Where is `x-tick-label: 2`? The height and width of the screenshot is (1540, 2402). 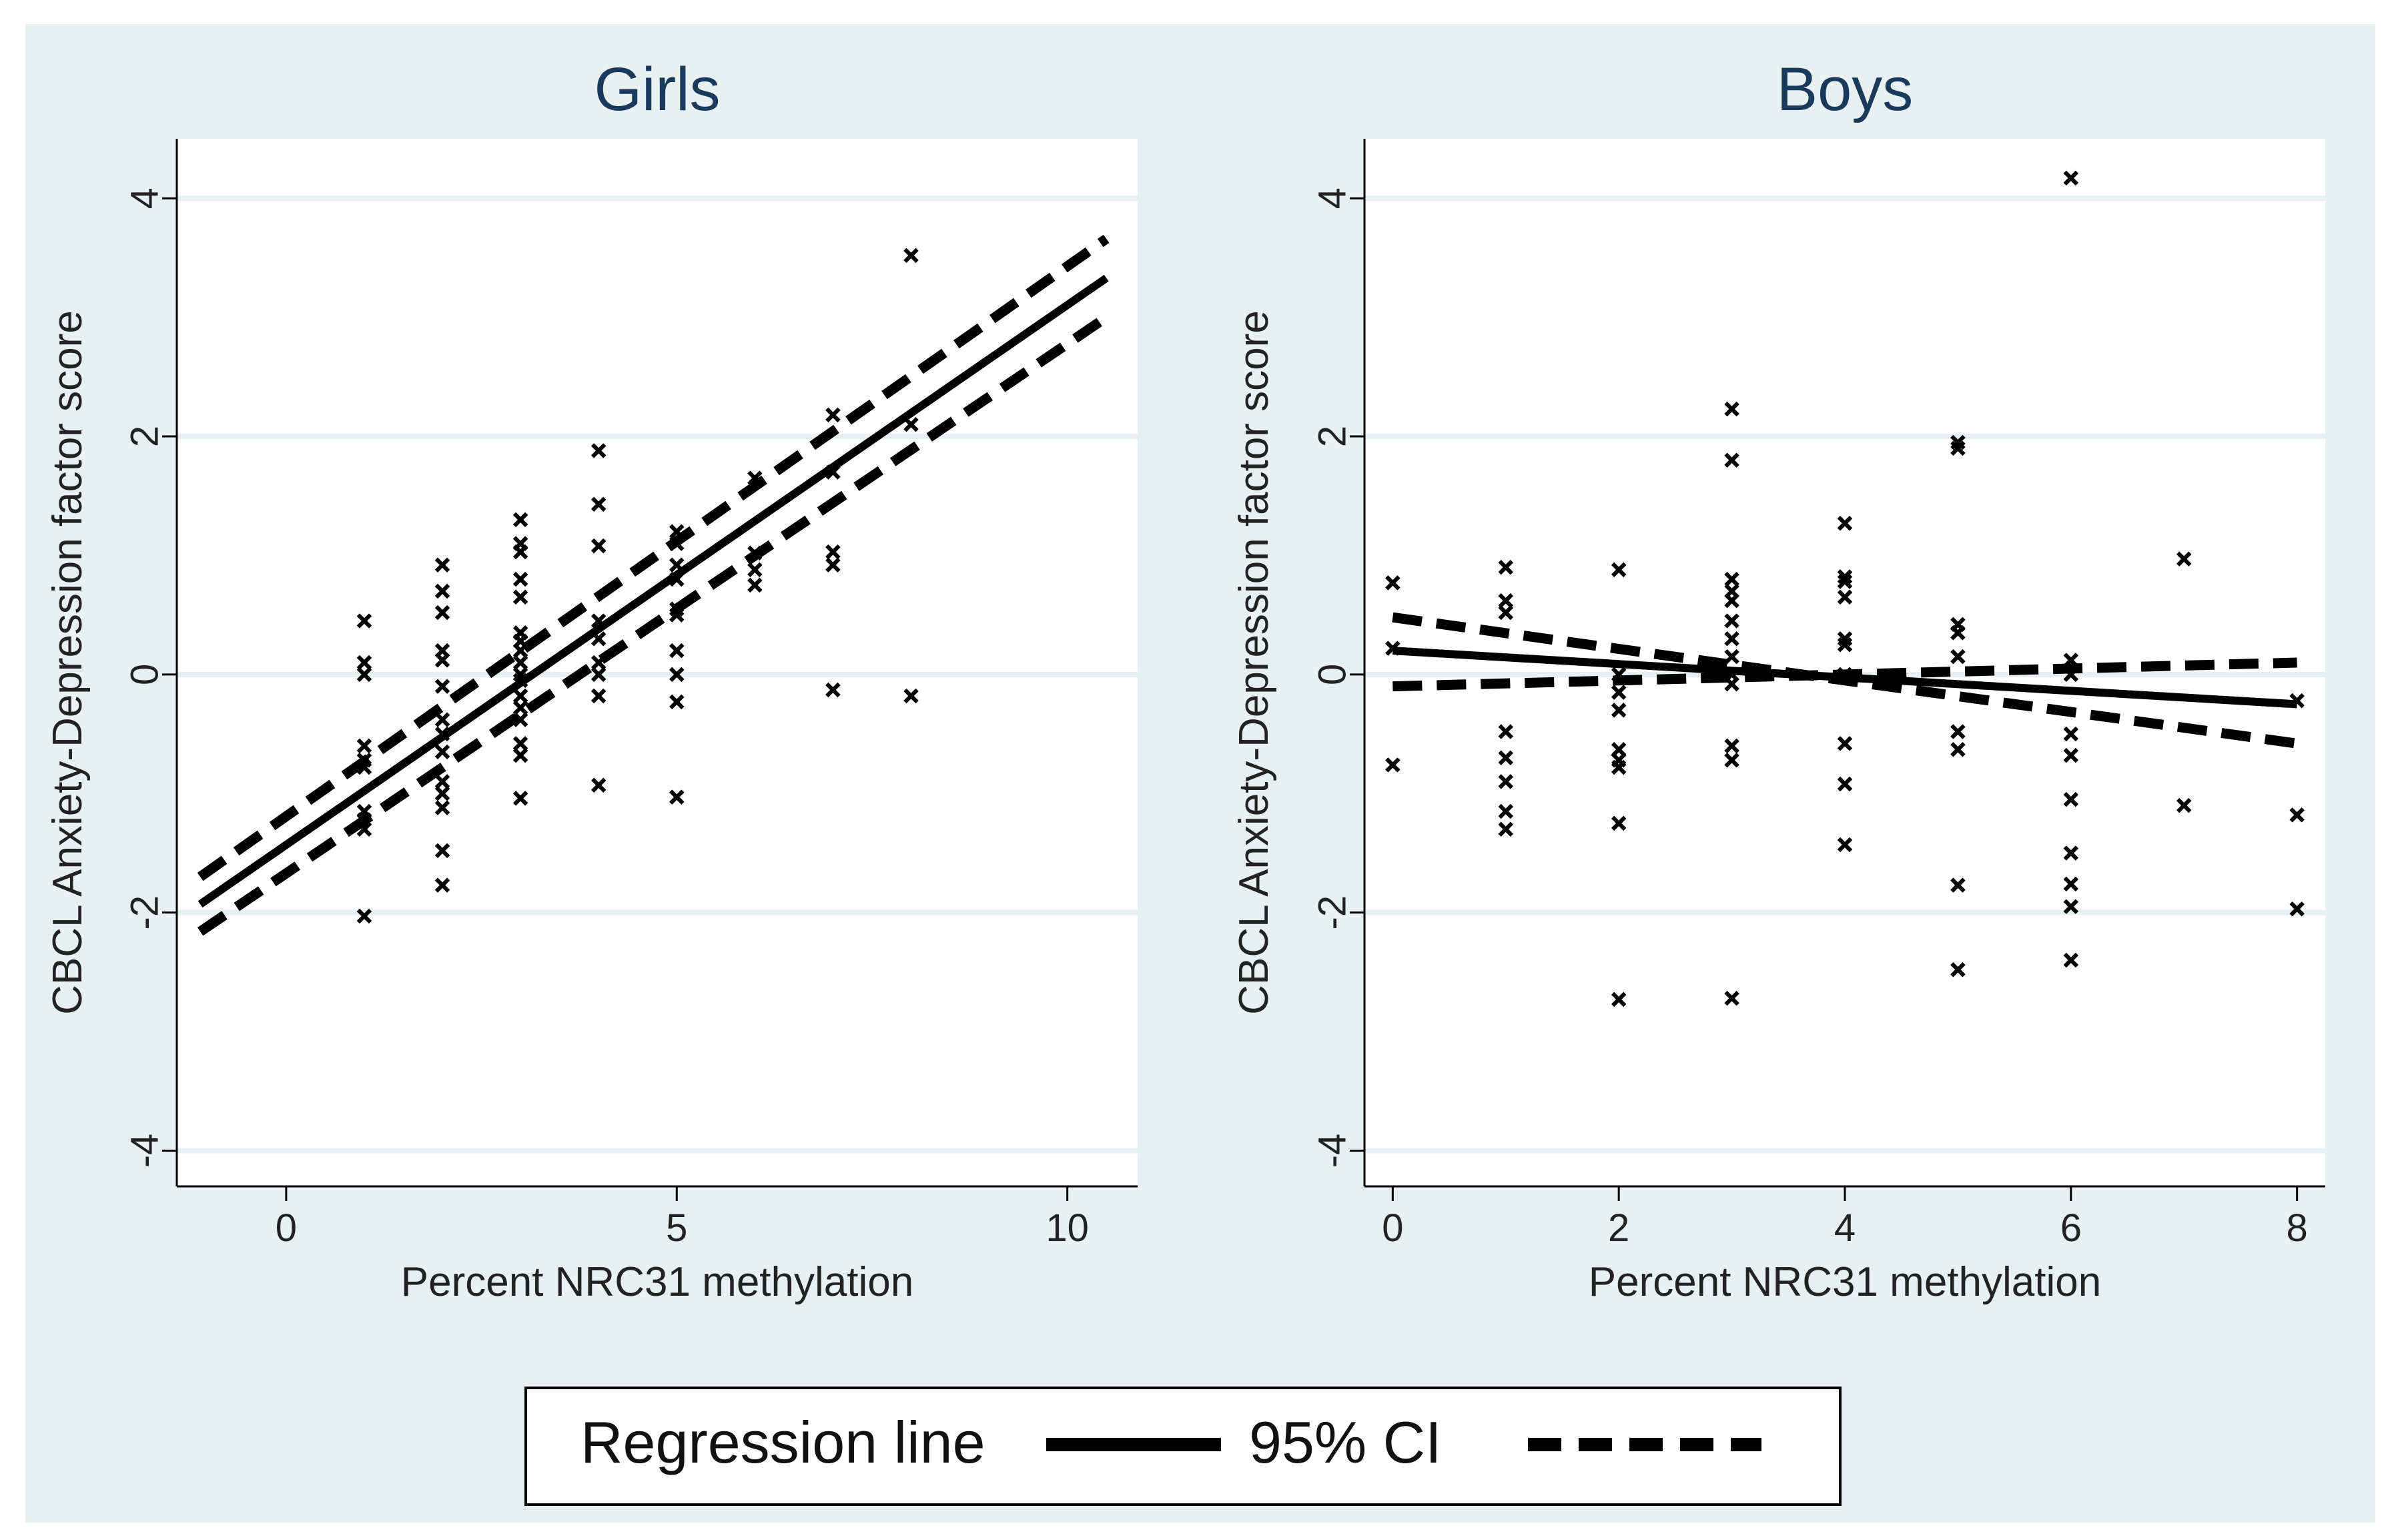 x-tick-label: 2 is located at coordinates (1618, 1228).